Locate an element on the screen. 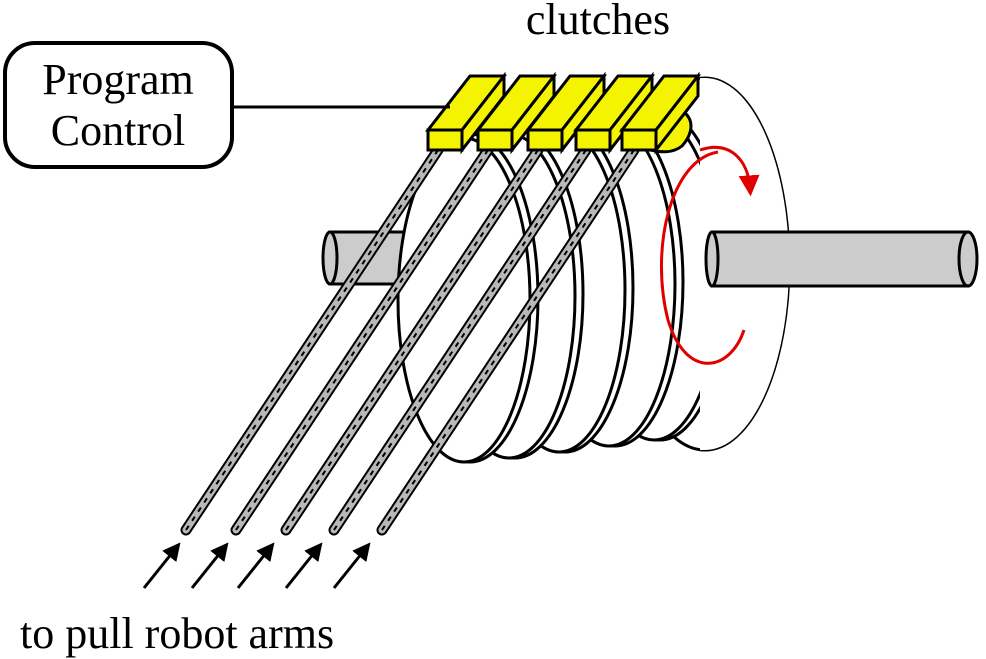 This screenshot has height=659, width=986. clutches is located at coordinates (563, 113).